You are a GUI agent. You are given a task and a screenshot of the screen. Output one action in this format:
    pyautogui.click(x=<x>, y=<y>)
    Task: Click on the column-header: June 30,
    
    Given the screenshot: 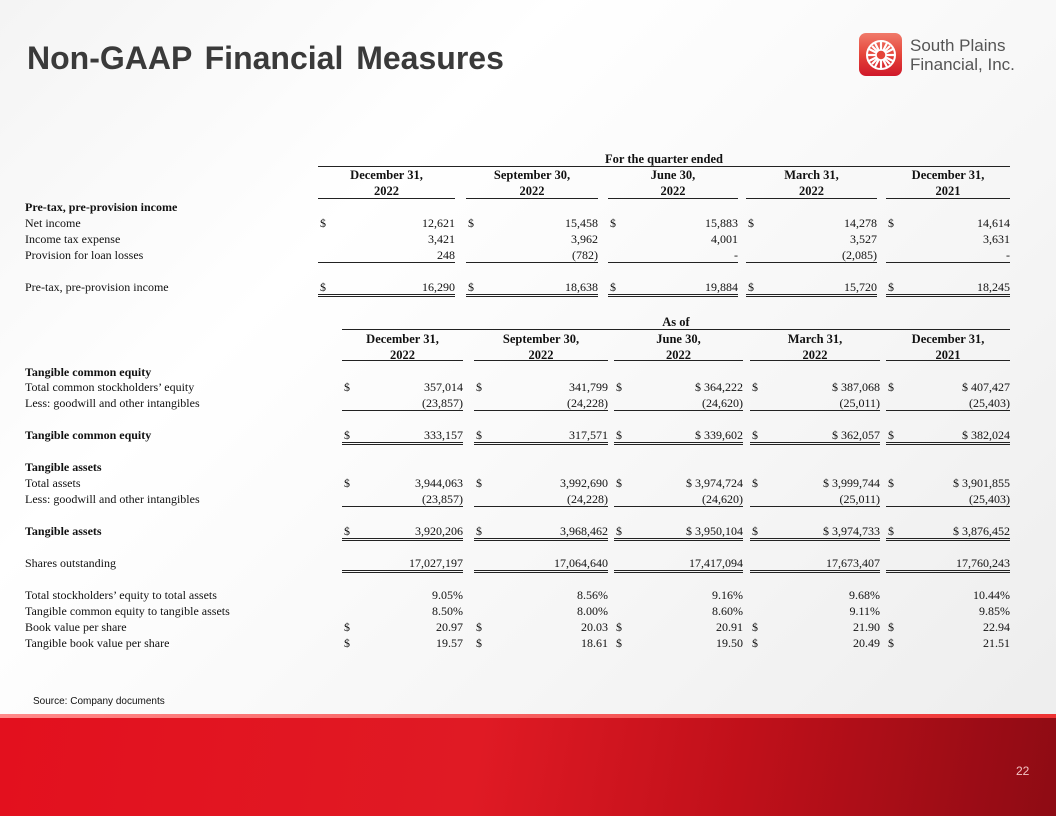 What is the action you would take?
    pyautogui.click(x=673, y=175)
    